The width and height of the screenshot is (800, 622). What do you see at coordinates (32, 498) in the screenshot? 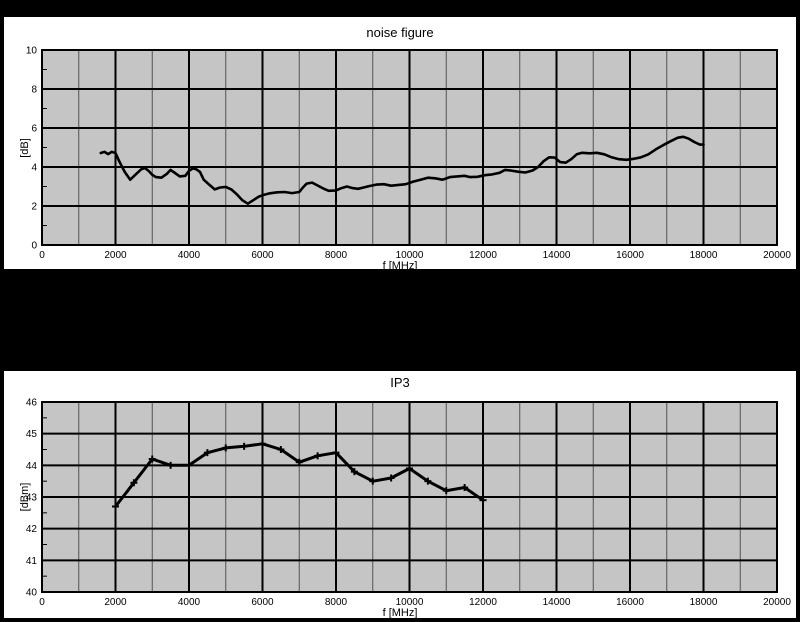
I see `svg-text: 43` at bounding box center [32, 498].